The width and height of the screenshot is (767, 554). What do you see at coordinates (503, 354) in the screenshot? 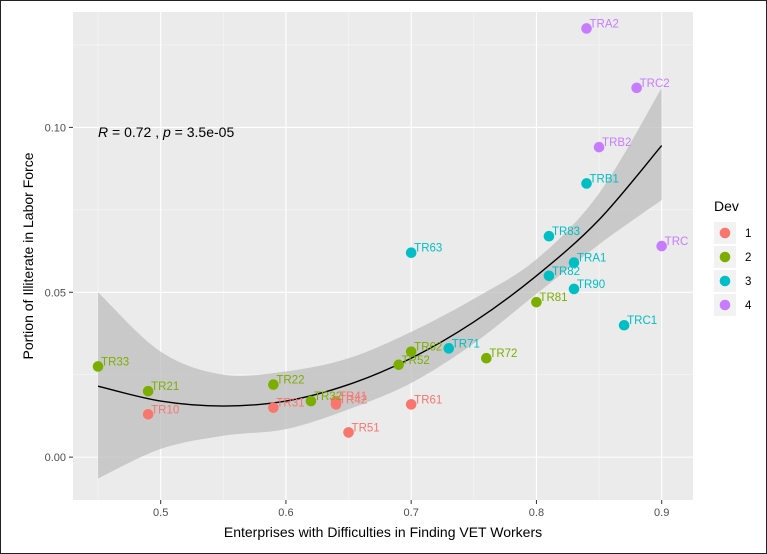
I see `point-label-tr72: TR72` at bounding box center [503, 354].